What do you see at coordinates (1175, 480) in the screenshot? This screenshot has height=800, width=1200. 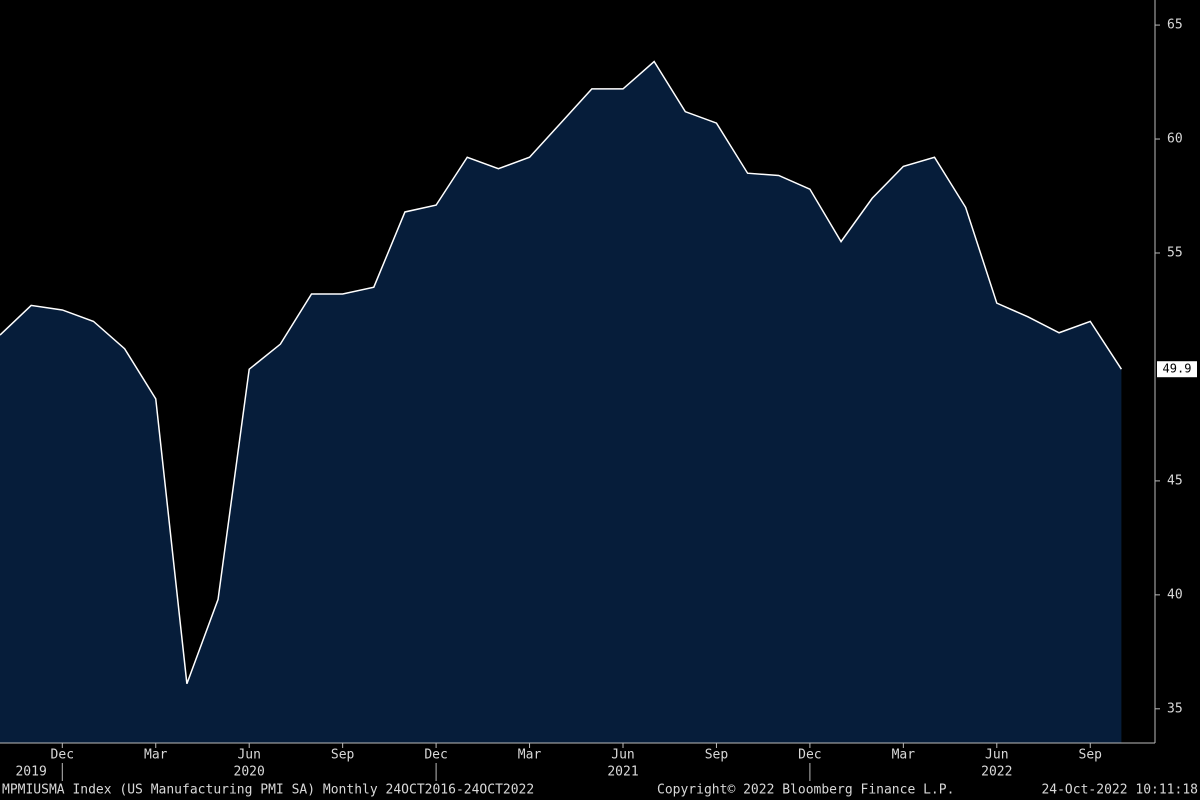 I see `y-tick-label: 45` at bounding box center [1175, 480].